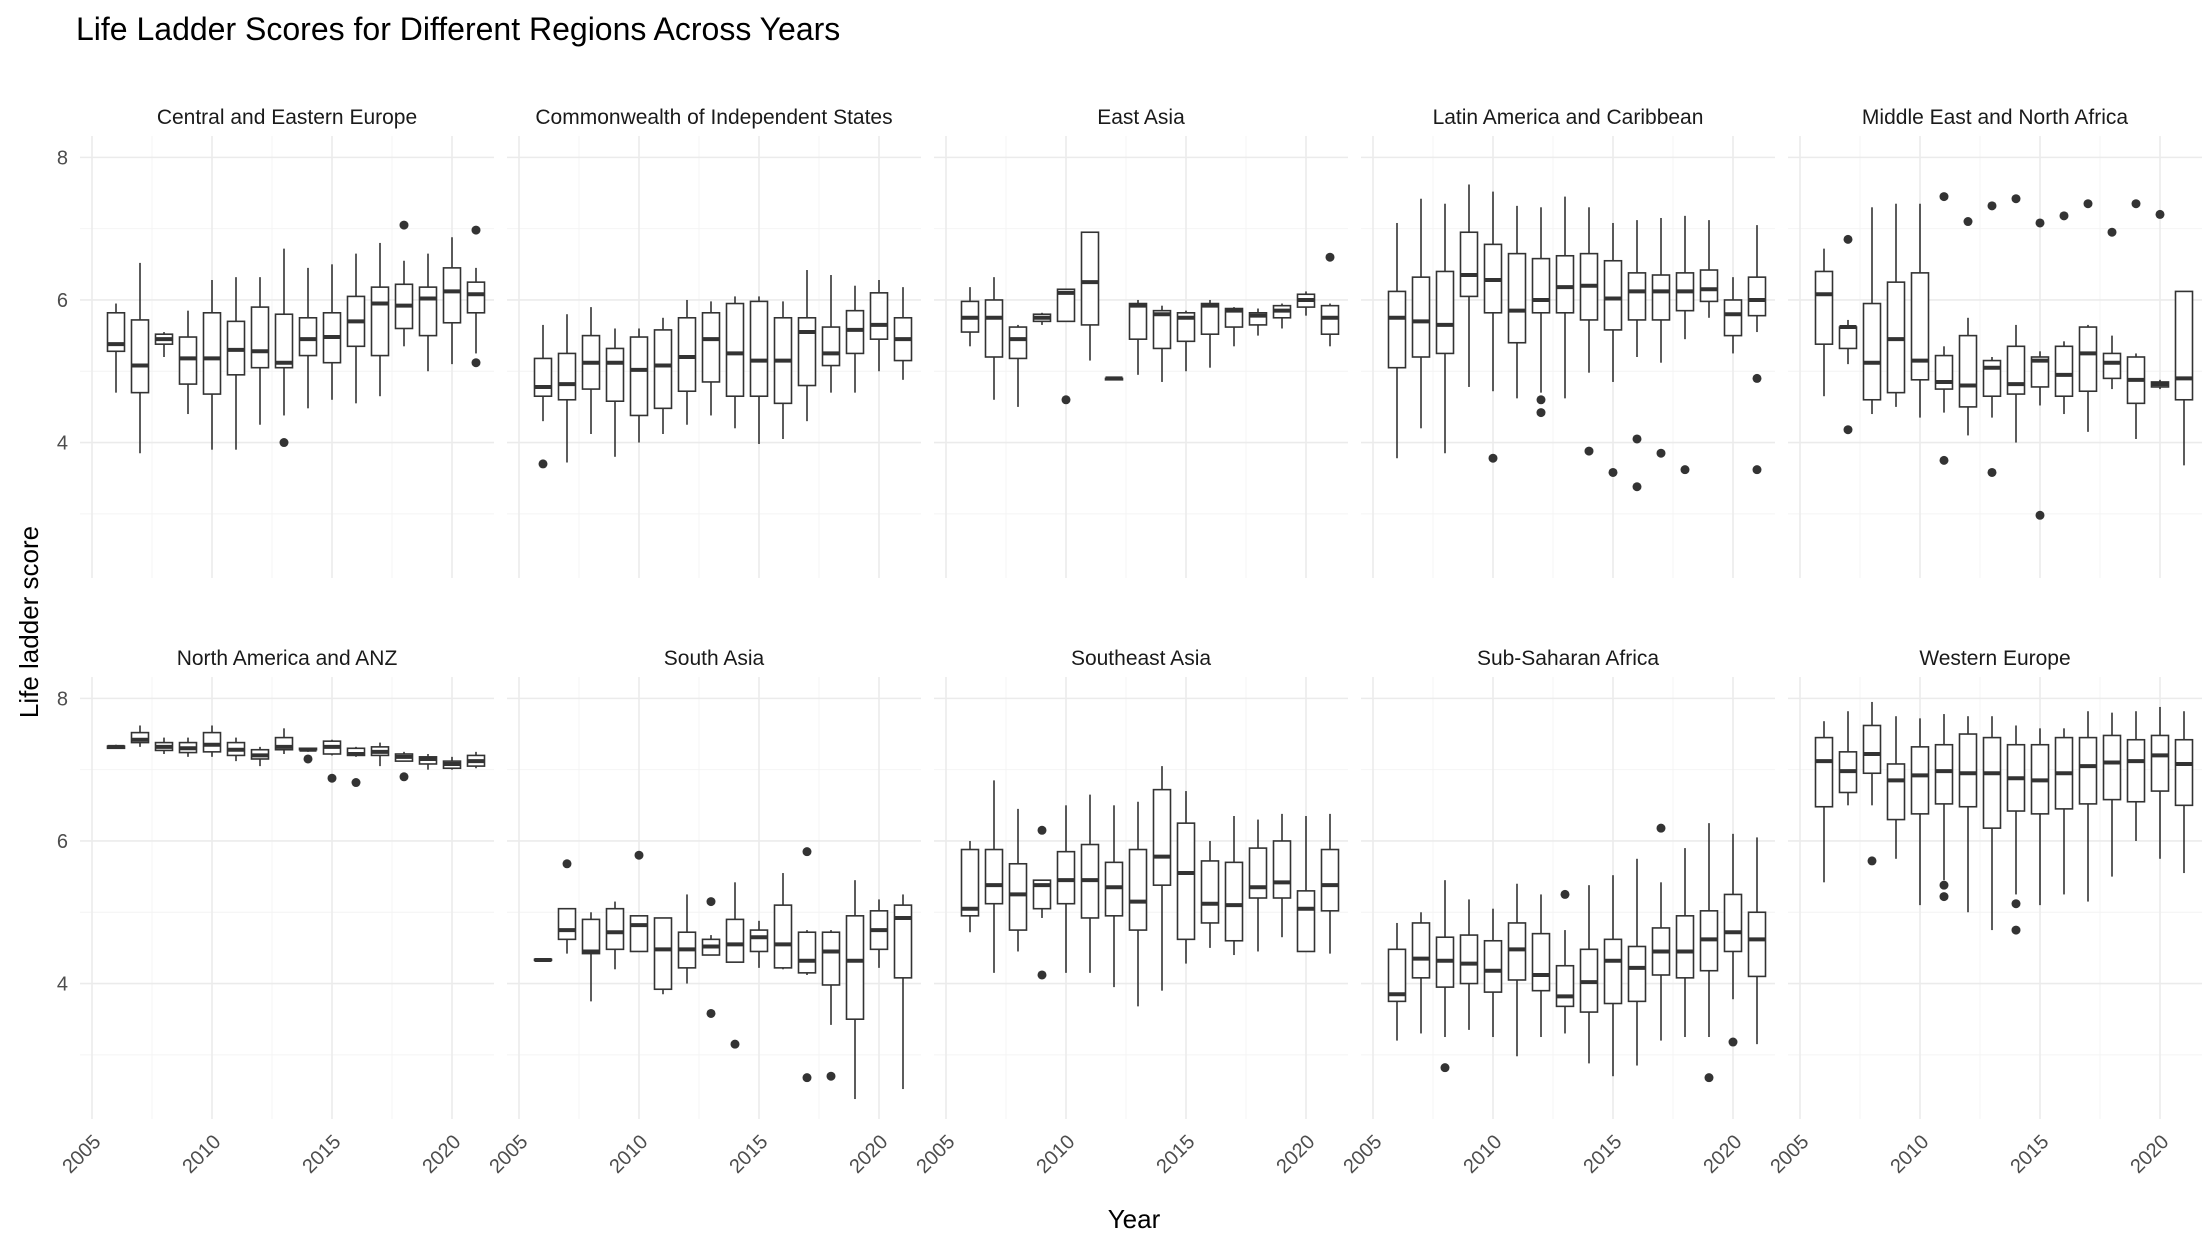 This screenshot has height=1248, width=2208. What do you see at coordinates (275, 912) in the screenshot?
I see `facet-panel: North America and ANZ 4 6 8 2005 2010 2015 2020` at bounding box center [275, 912].